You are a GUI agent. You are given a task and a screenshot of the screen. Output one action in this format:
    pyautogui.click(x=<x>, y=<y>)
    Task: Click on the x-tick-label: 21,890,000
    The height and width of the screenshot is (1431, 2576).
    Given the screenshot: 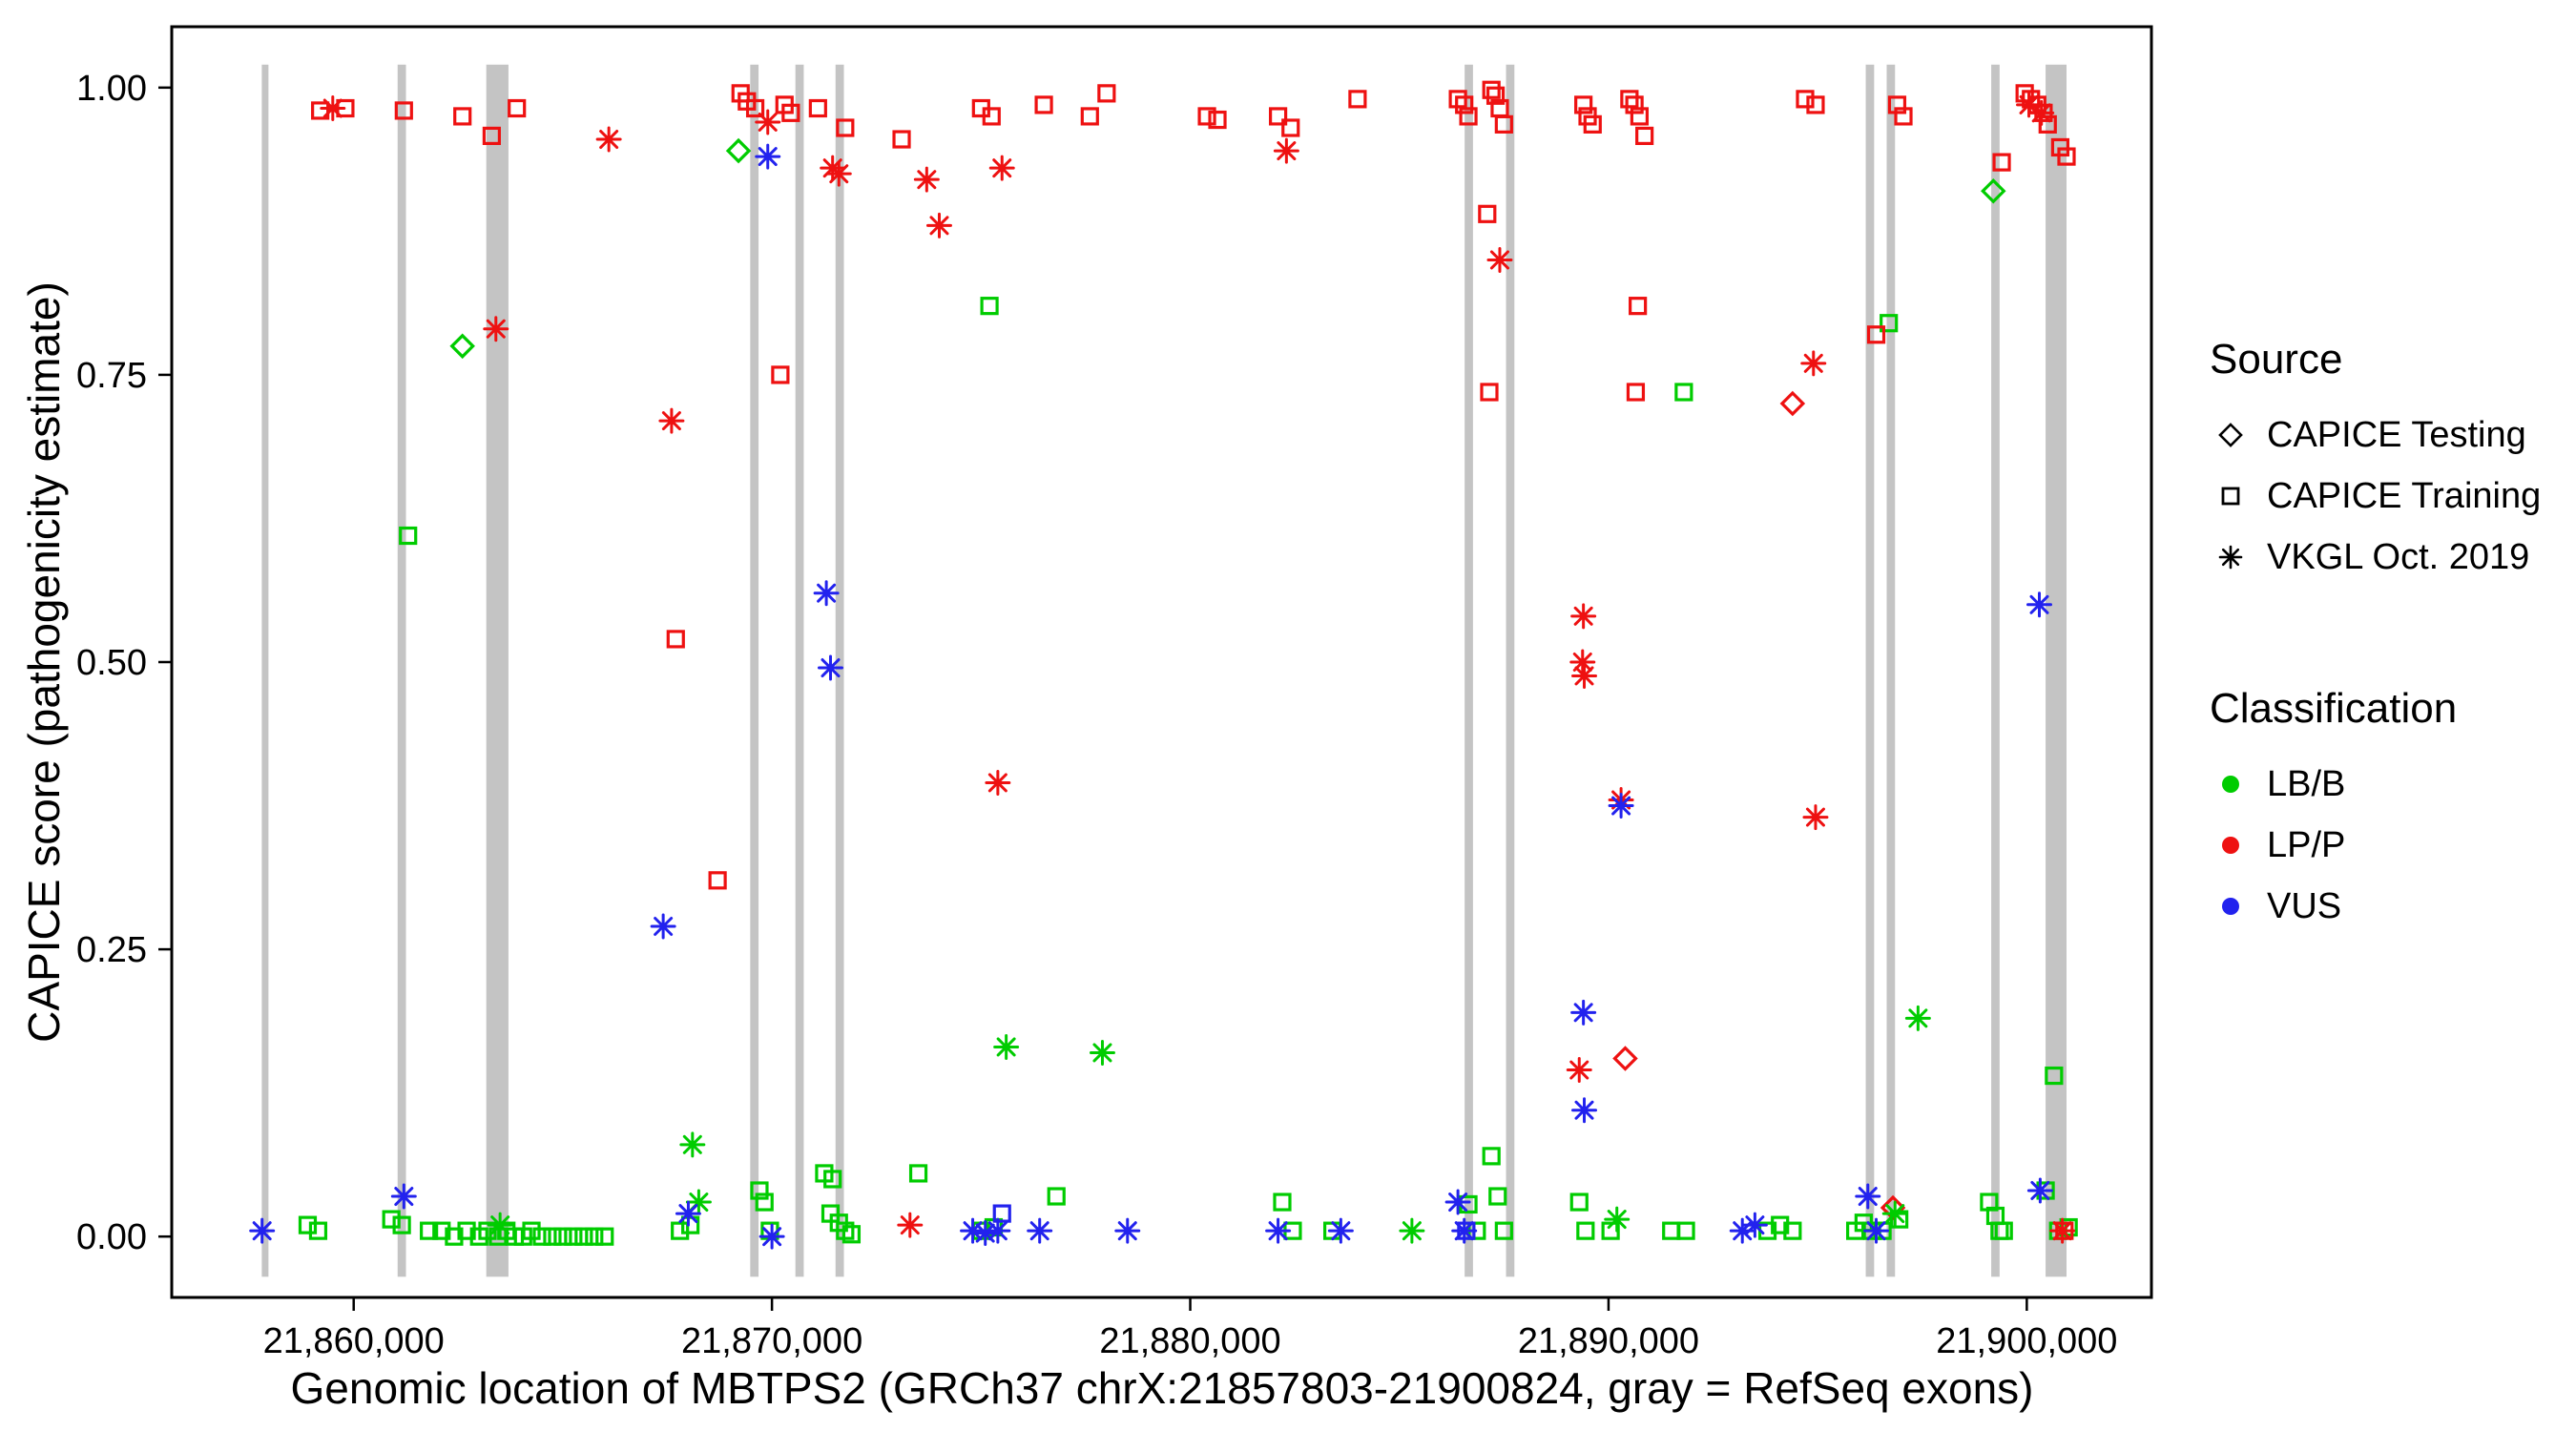 What is the action you would take?
    pyautogui.click(x=1608, y=1341)
    